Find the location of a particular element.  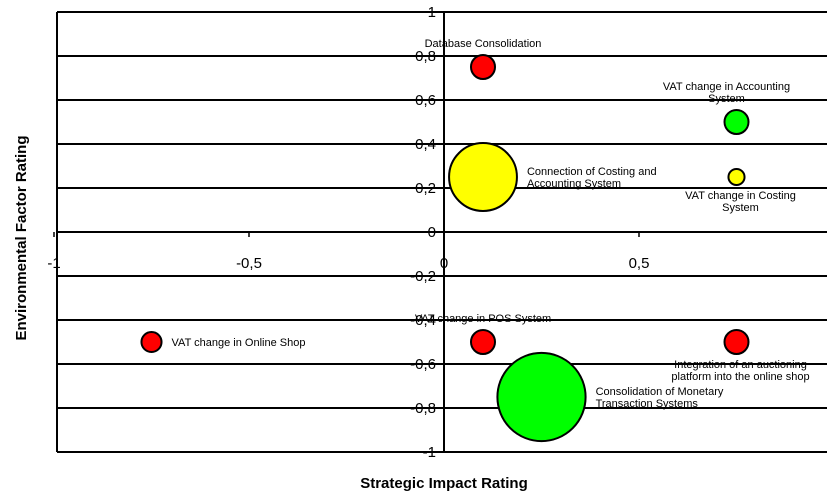

bubble-label: VAT change in POS System is located at coordinates (483, 319).